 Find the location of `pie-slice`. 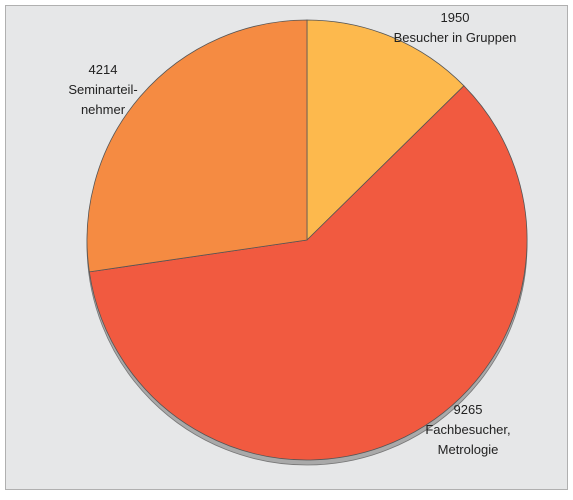

pie-slice is located at coordinates (385, 130).